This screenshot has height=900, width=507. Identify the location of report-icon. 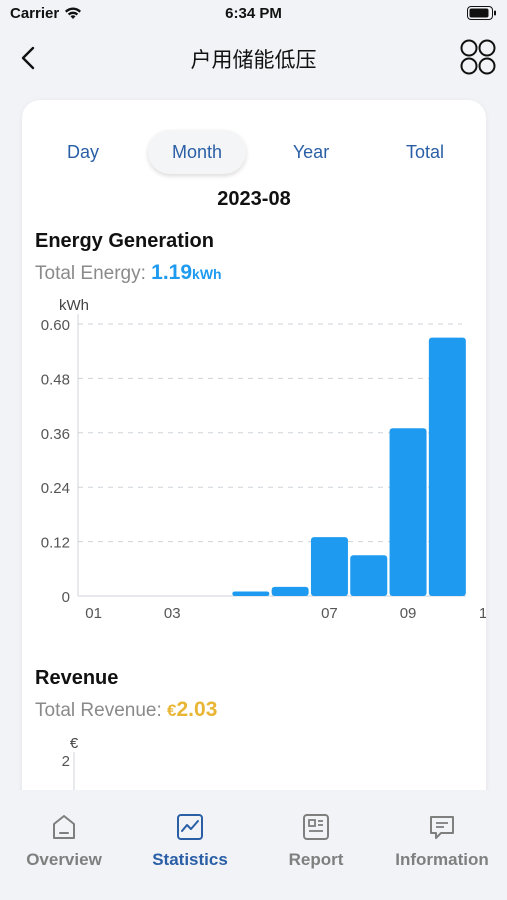
(316, 827).